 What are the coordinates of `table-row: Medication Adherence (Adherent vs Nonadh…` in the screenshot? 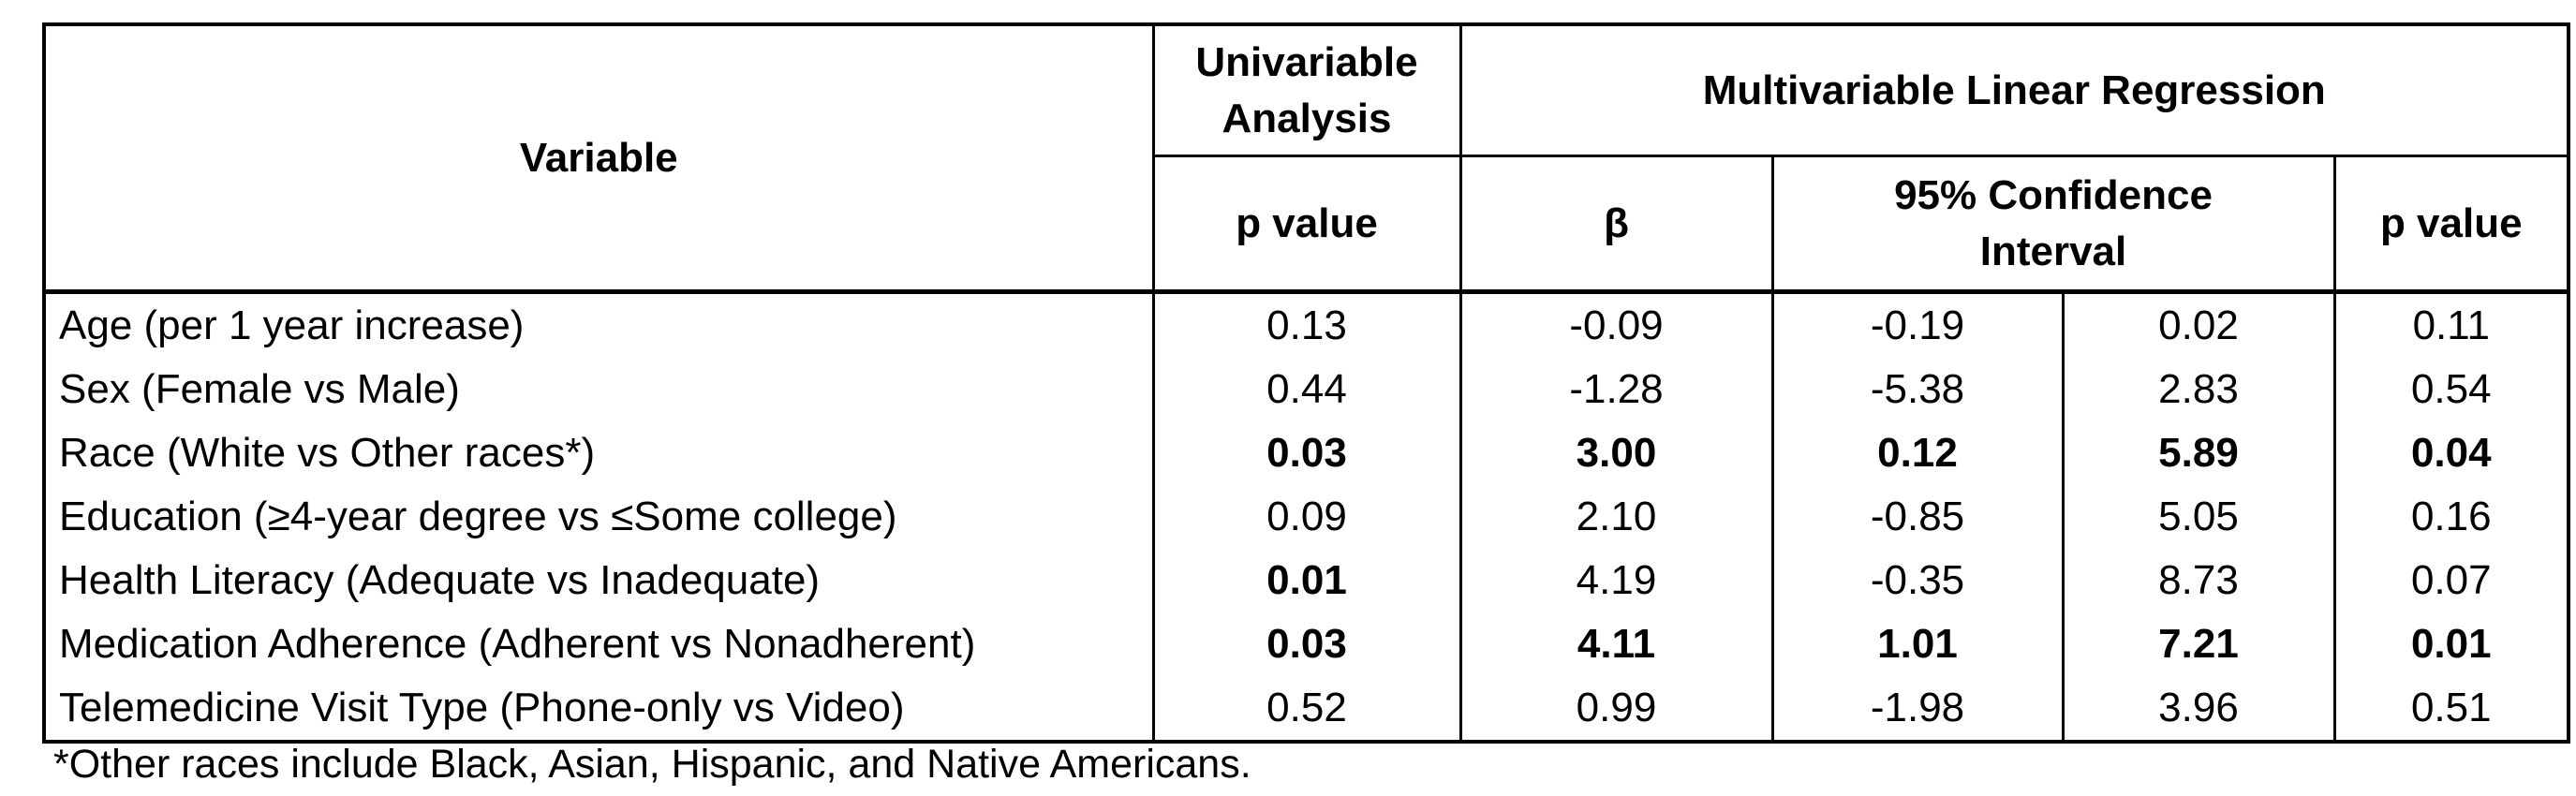 It's located at (1306, 644).